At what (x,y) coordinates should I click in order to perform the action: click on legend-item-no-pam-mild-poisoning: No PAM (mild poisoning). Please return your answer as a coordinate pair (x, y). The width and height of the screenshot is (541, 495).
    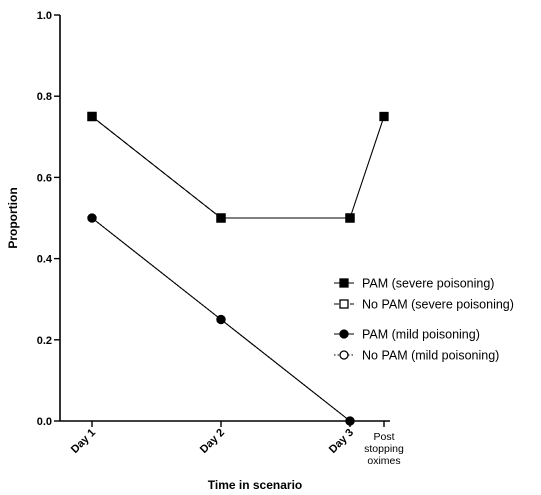
    Looking at the image, I should click on (416, 356).